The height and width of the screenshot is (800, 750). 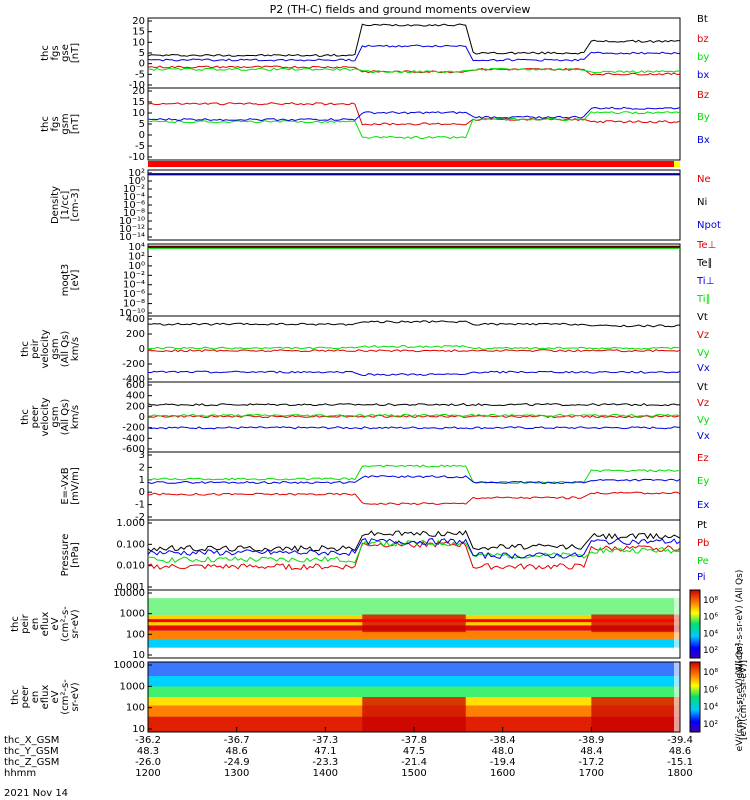 I want to click on x-tick-label-z: -15.1, so click(x=680, y=762).